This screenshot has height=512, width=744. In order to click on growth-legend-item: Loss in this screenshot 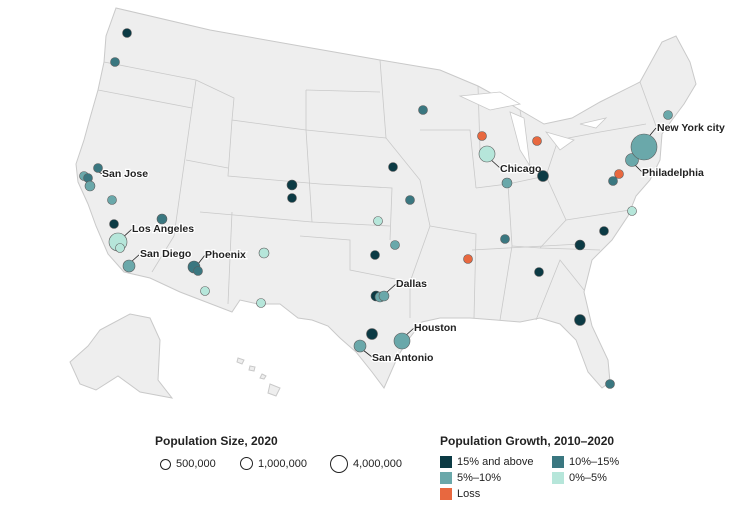, I will do `click(460, 494)`.